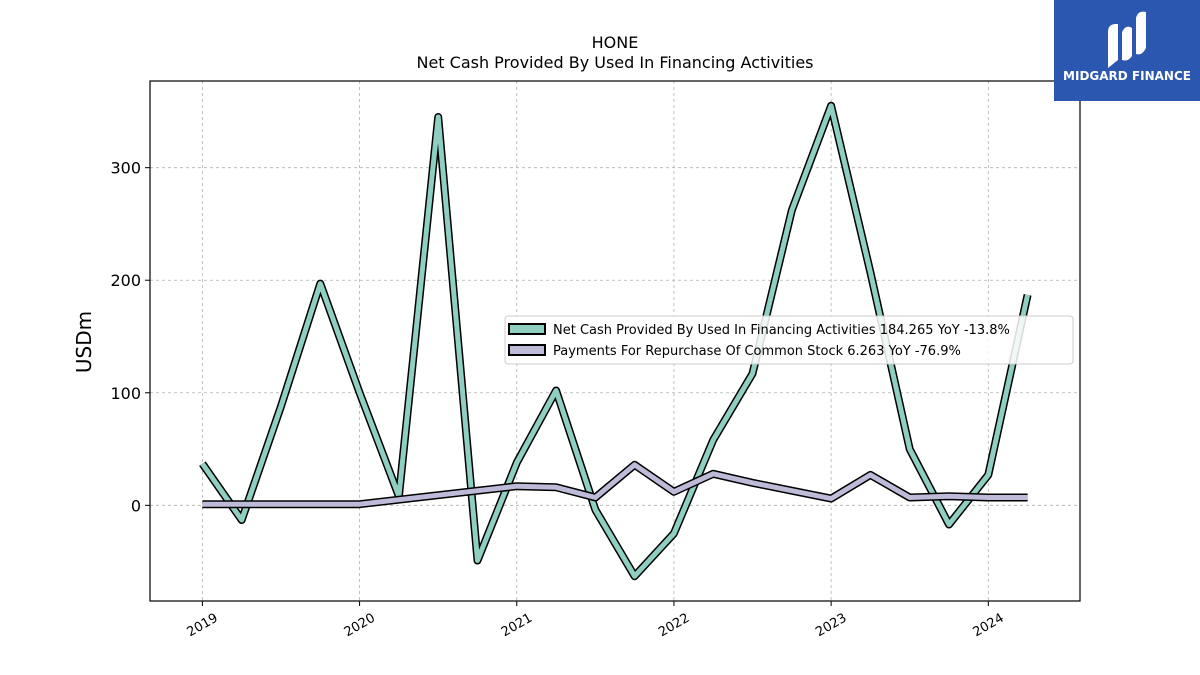  I want to click on x-tick-label: 2020, so click(360, 626).